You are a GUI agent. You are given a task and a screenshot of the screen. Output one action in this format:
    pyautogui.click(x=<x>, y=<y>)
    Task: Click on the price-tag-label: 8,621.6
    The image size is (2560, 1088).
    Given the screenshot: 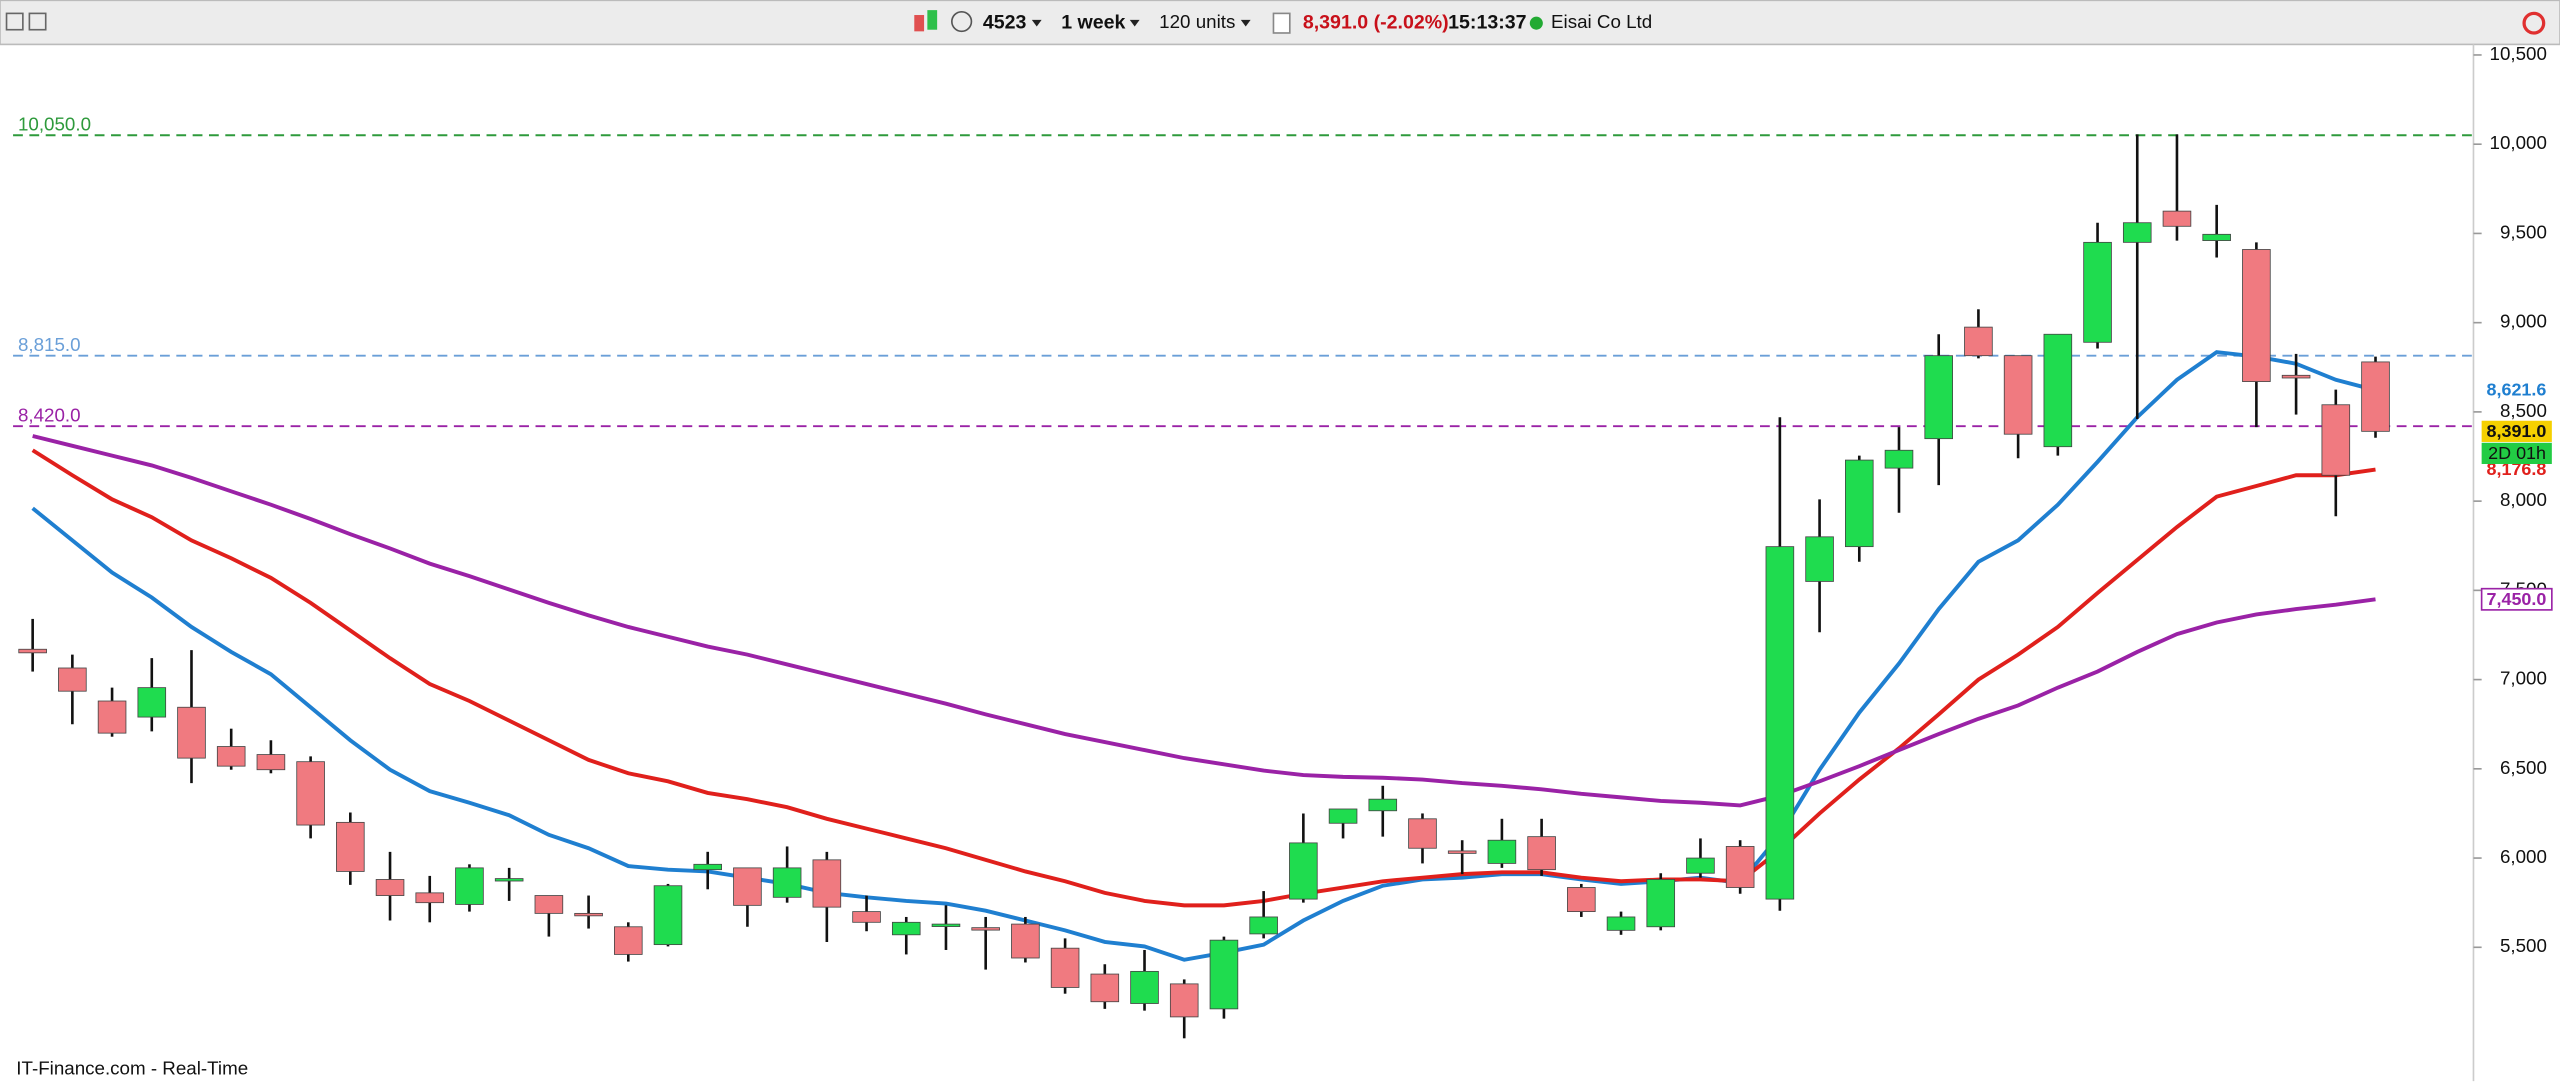 What is the action you would take?
    pyautogui.click(x=2517, y=390)
    